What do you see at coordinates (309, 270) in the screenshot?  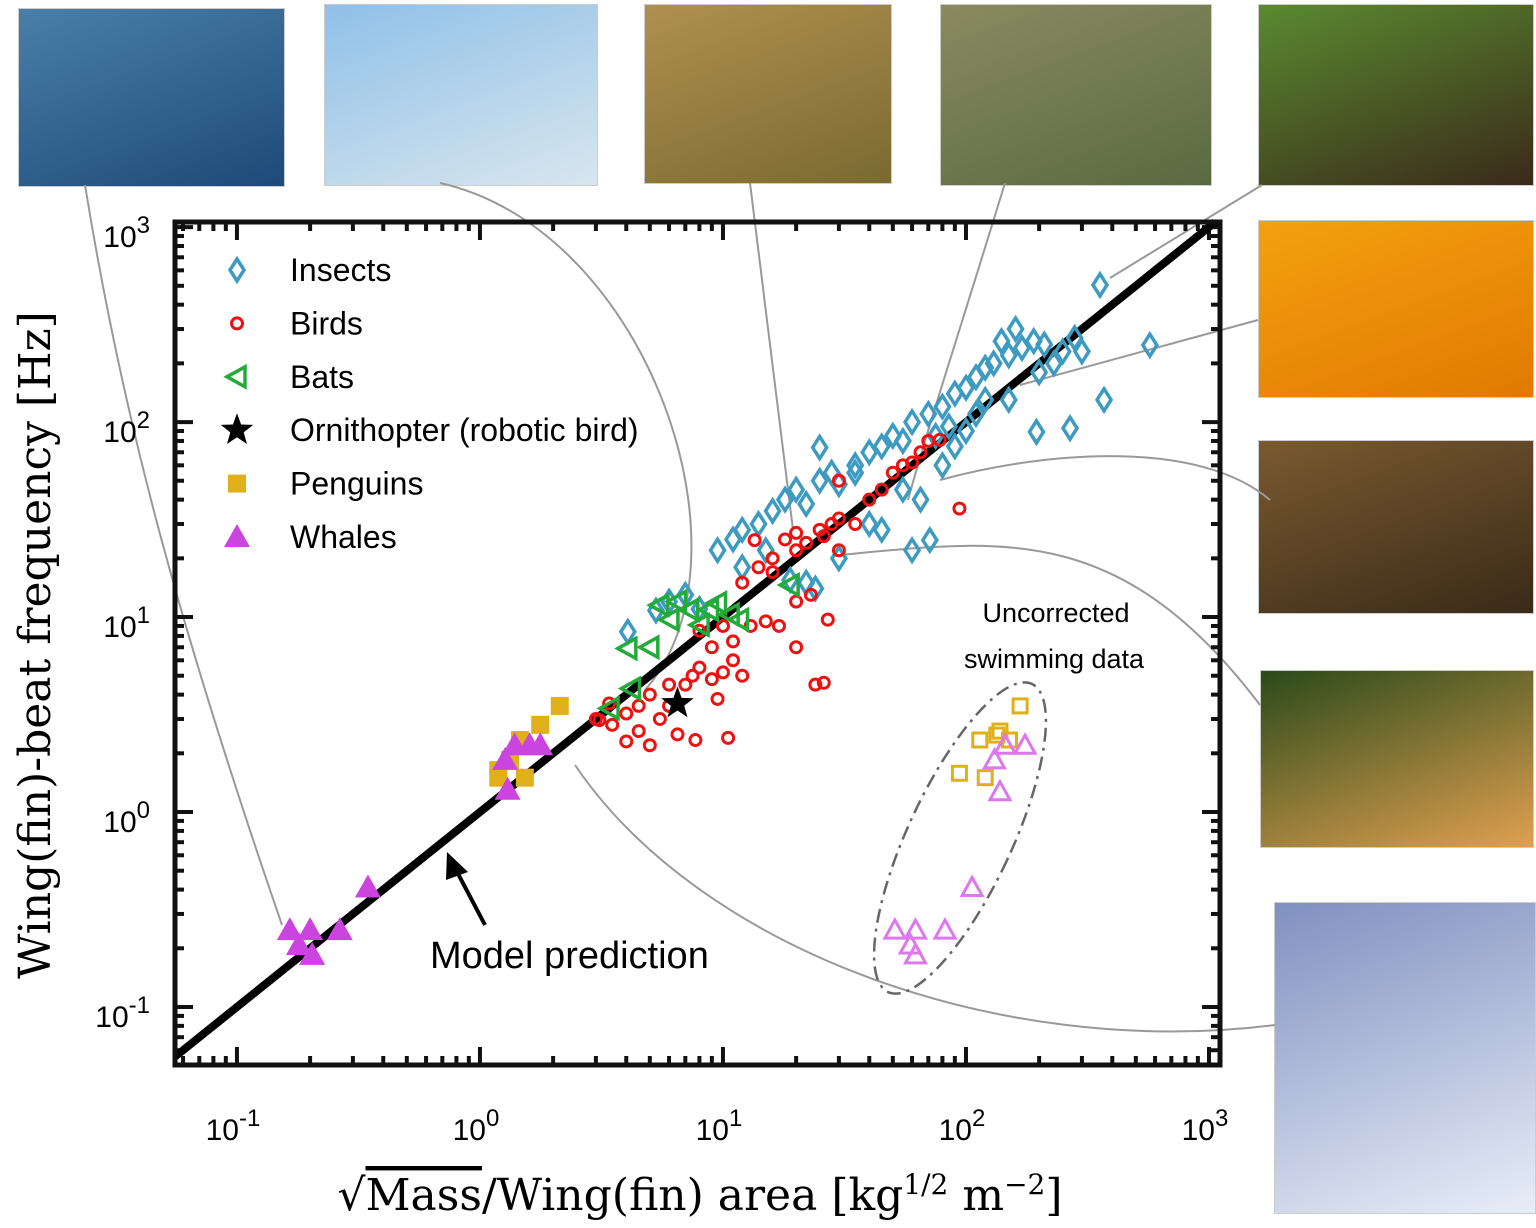 I see `legend-item: Insects` at bounding box center [309, 270].